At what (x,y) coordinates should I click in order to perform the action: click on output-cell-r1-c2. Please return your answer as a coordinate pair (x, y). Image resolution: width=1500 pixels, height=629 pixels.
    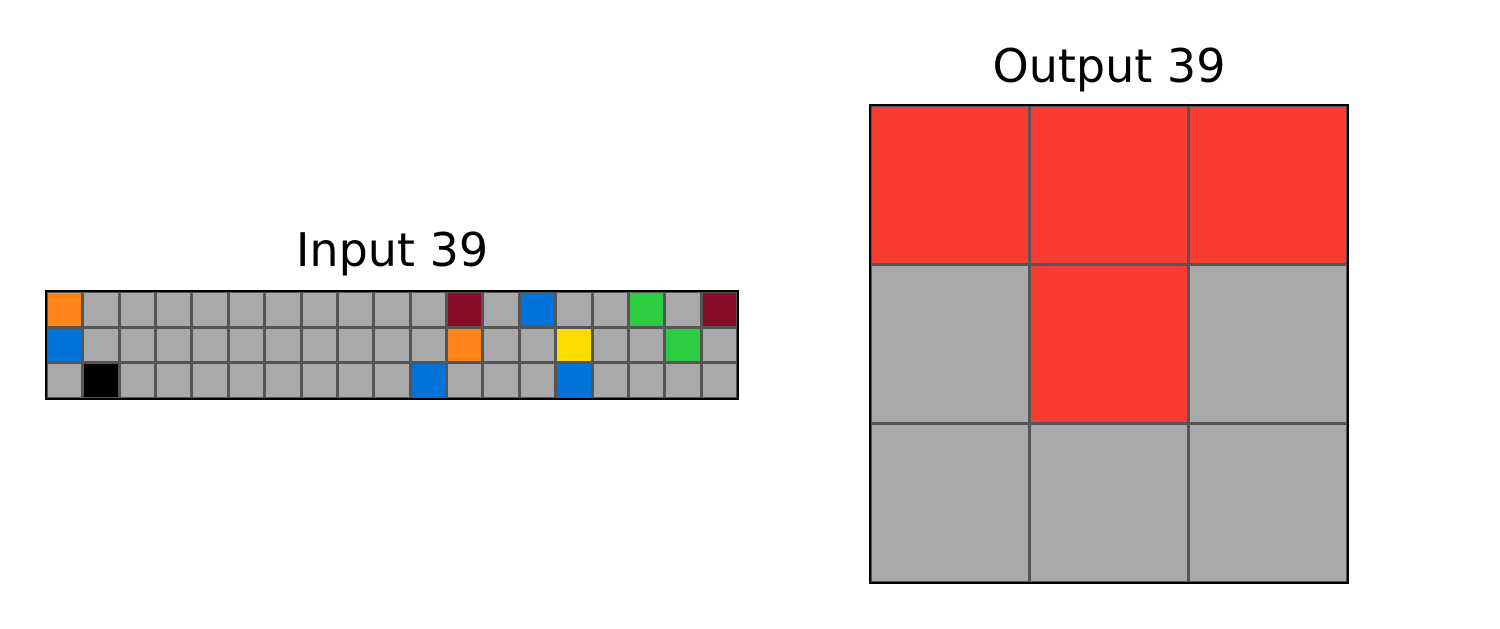
    Looking at the image, I should click on (1268, 344).